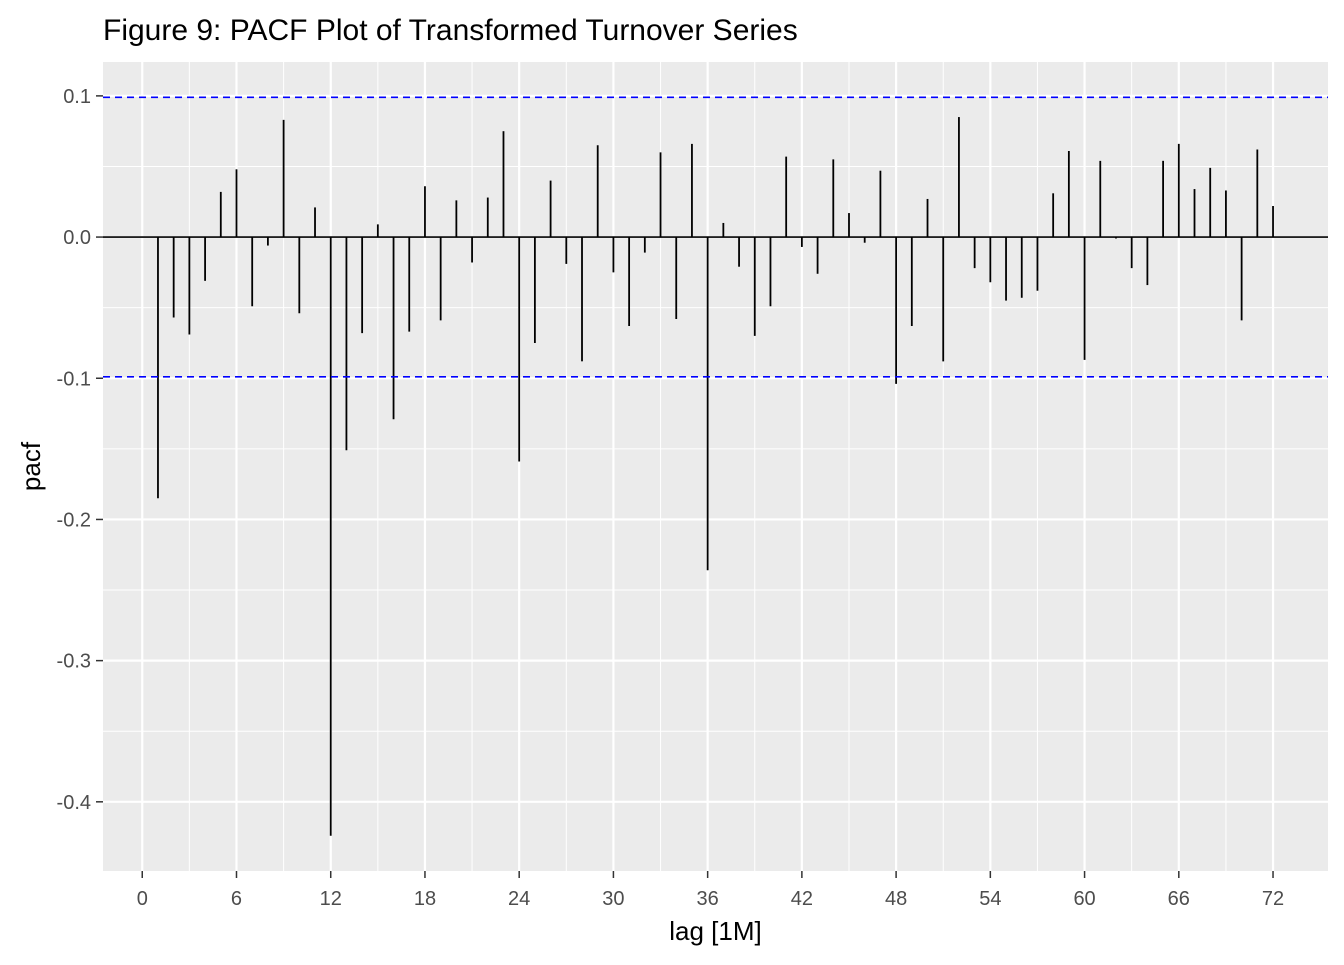 This screenshot has width=1344, height=965. Describe the element at coordinates (80, 450) in the screenshot. I see `y-axis: 0.1 0.0 -0.1 -0.2 -0.3 -0.4` at that location.